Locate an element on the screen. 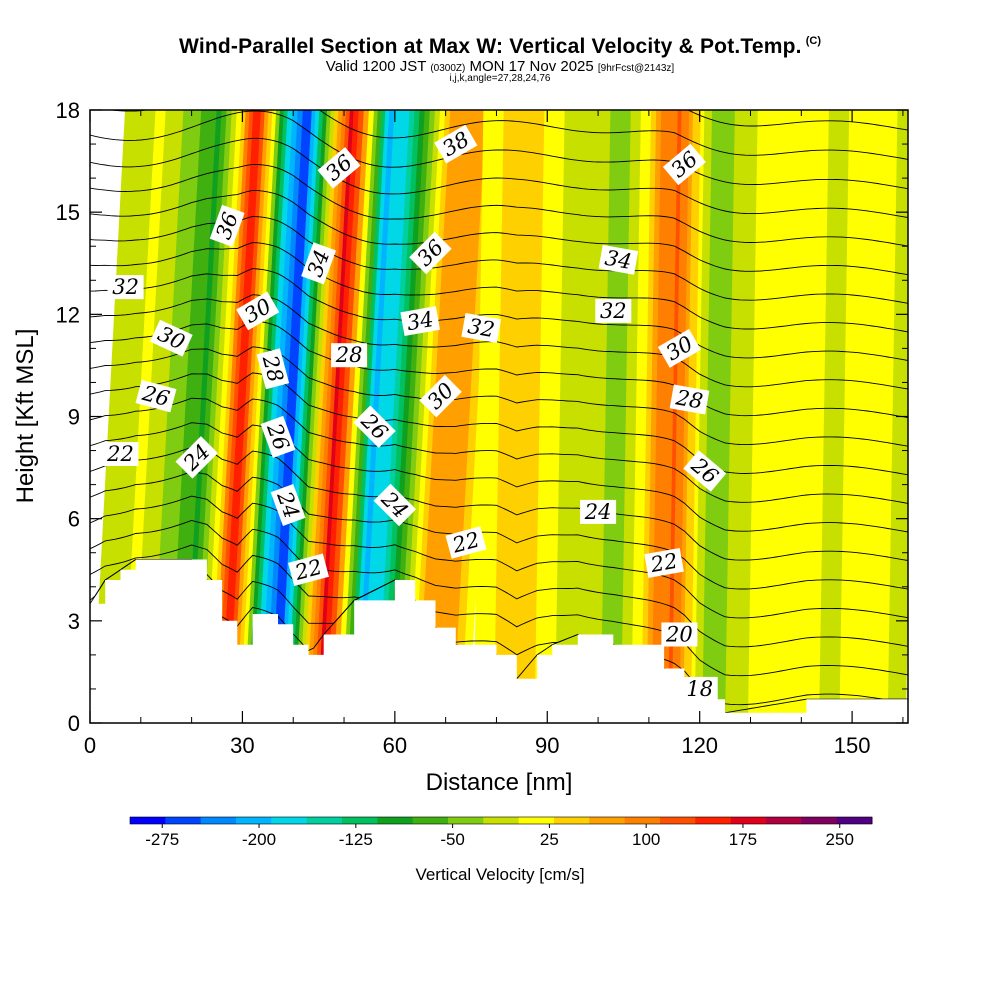  colorbar: -275 -200 -125 -50 25 100 175 250 is located at coordinates (501, 832).